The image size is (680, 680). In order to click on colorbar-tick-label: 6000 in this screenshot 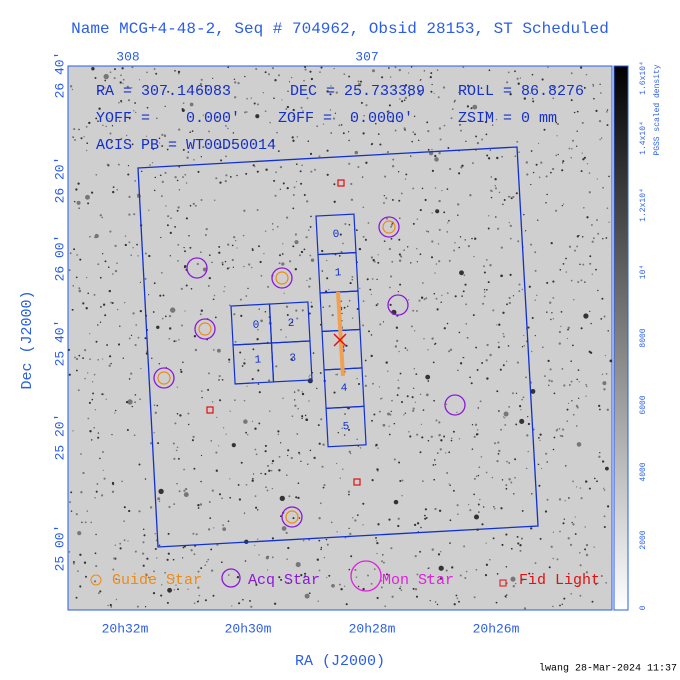, I will do `click(643, 404)`.